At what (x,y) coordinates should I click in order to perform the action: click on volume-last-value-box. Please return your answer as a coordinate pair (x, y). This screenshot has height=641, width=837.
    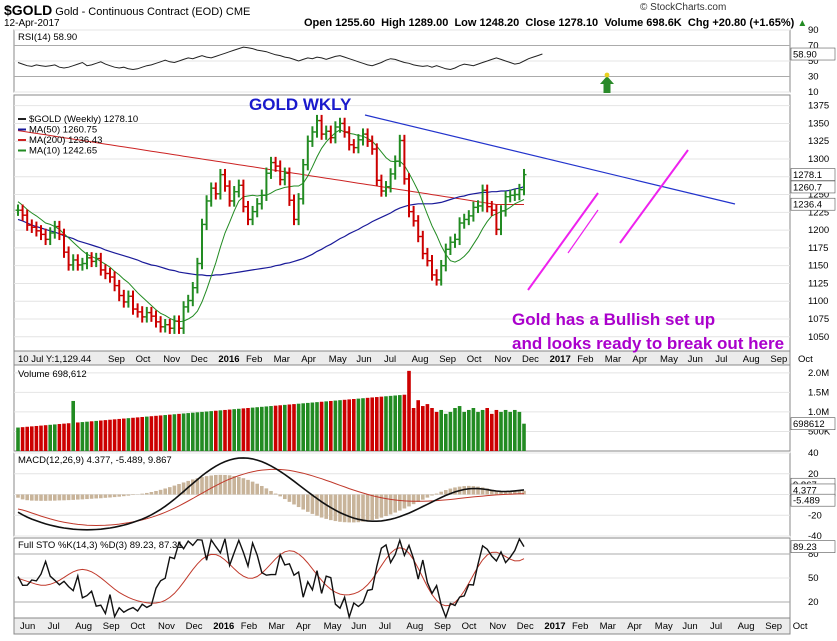
    Looking at the image, I should click on (813, 423).